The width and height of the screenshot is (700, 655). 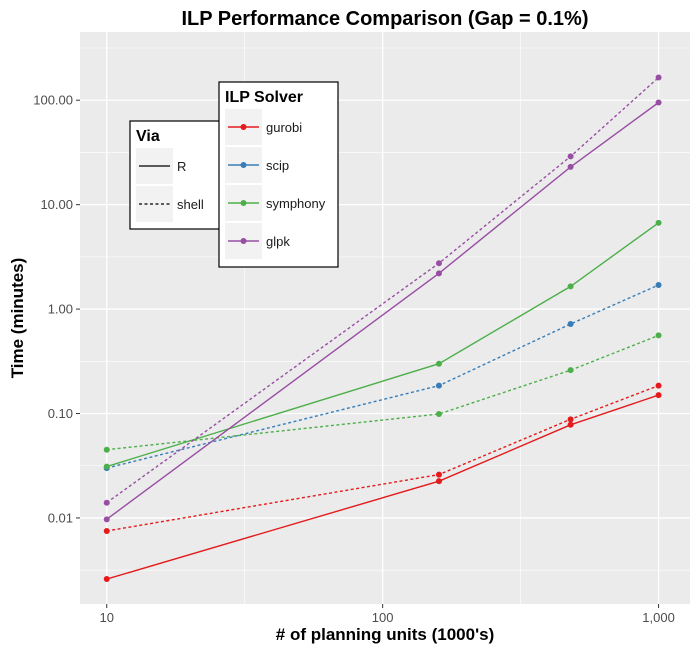 What do you see at coordinates (382, 392) in the screenshot?
I see `series-line-symphony-shell` at bounding box center [382, 392].